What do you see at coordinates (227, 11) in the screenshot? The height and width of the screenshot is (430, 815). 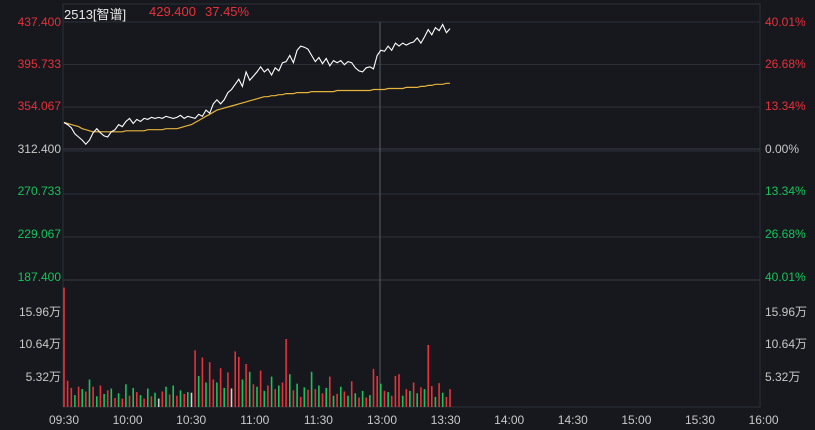 I see `change-percent: 37.45%` at bounding box center [227, 11].